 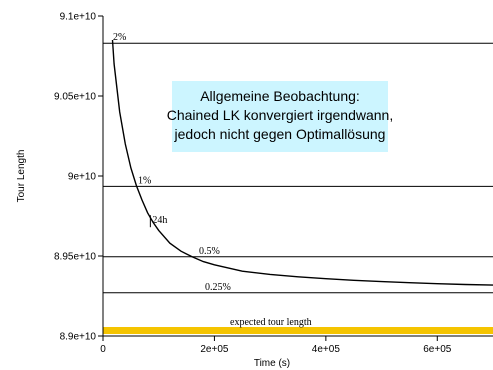 I want to click on x-tick-label: 4e+05, so click(x=326, y=349).